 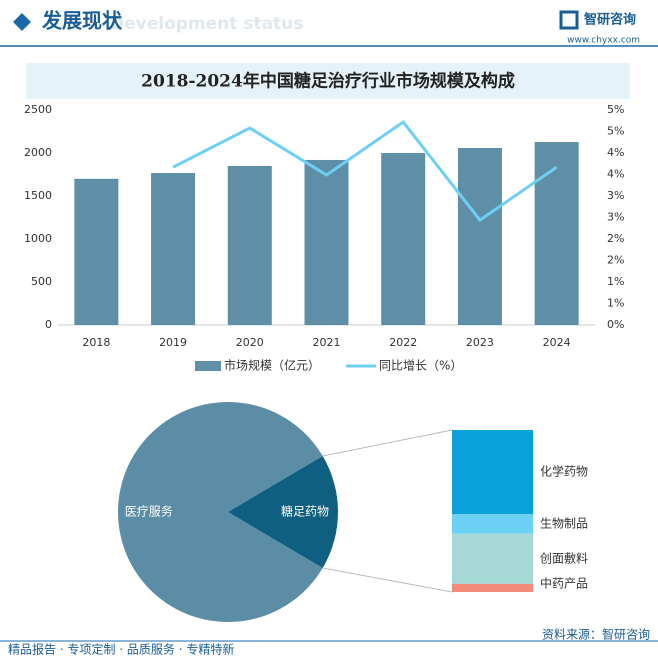 What do you see at coordinates (41, 281) in the screenshot?
I see `y-tick-label: 500` at bounding box center [41, 281].